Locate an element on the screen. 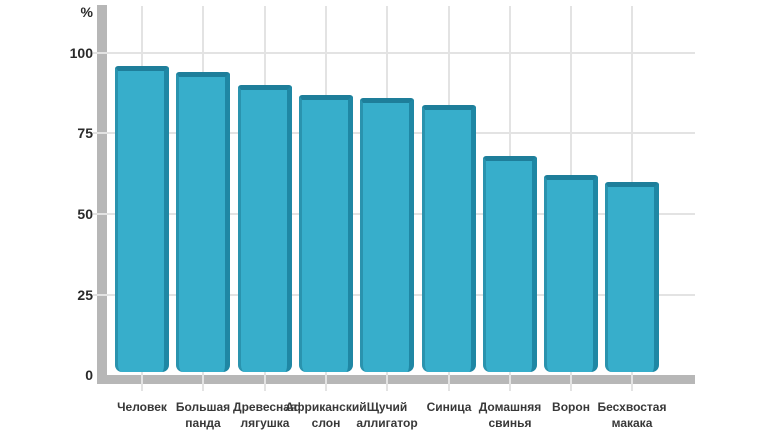 The width and height of the screenshot is (768, 431). x-axis-label-line: макака is located at coordinates (632, 423).